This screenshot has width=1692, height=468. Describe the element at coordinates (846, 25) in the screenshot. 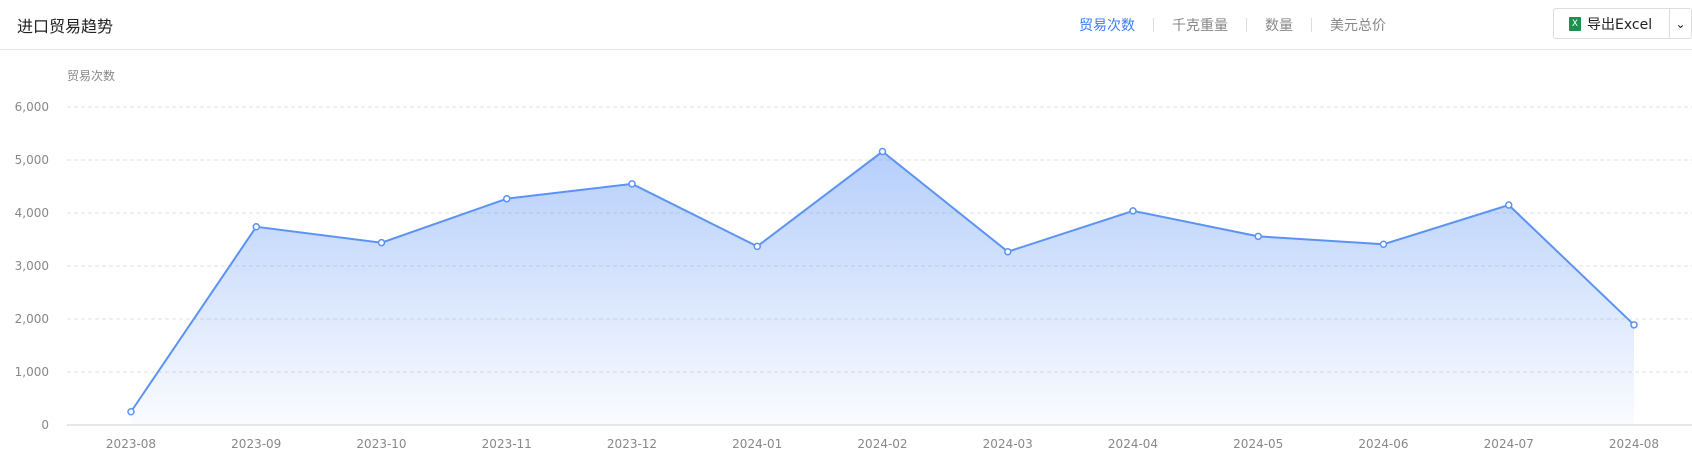

I see `header: 进口贸易趋势 贸易次数 千克重量 数量 美元总价 X 导出Excel ⌄` at that location.